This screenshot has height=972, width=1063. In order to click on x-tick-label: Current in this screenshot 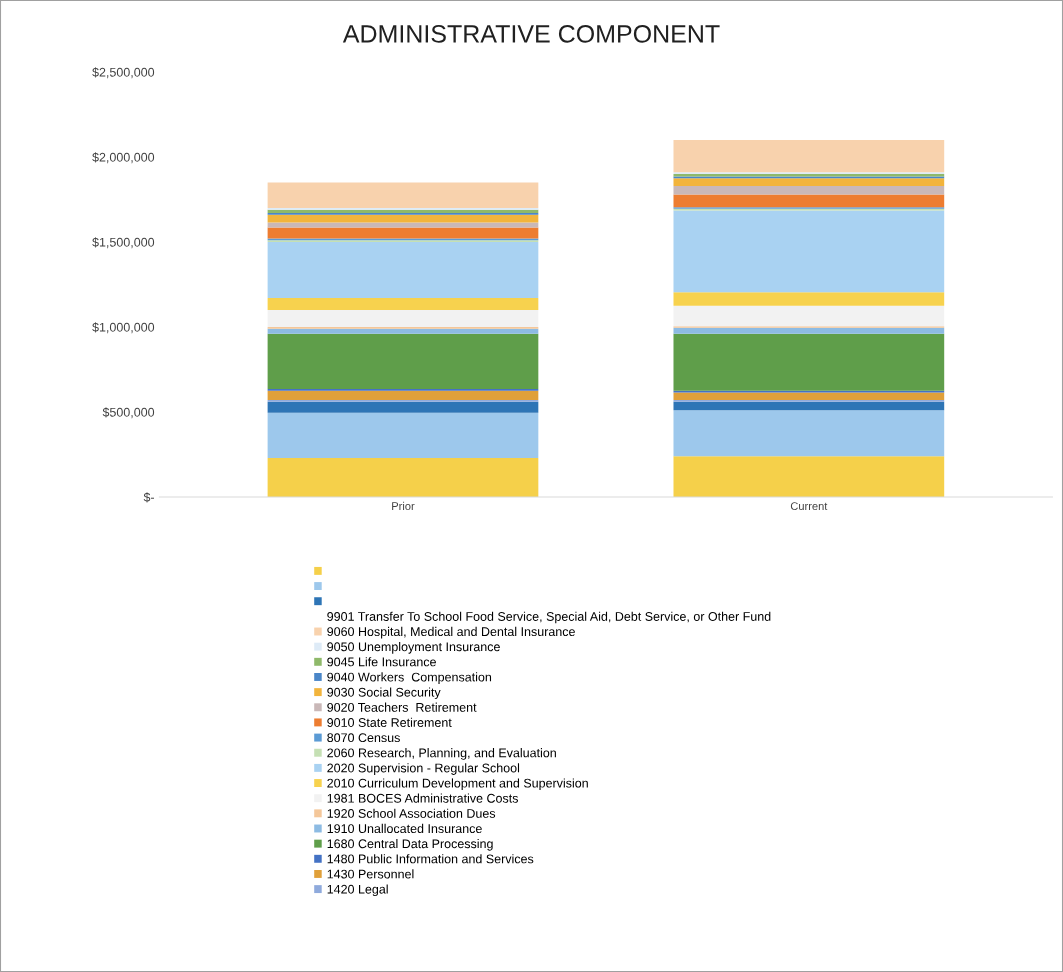, I will do `click(809, 506)`.